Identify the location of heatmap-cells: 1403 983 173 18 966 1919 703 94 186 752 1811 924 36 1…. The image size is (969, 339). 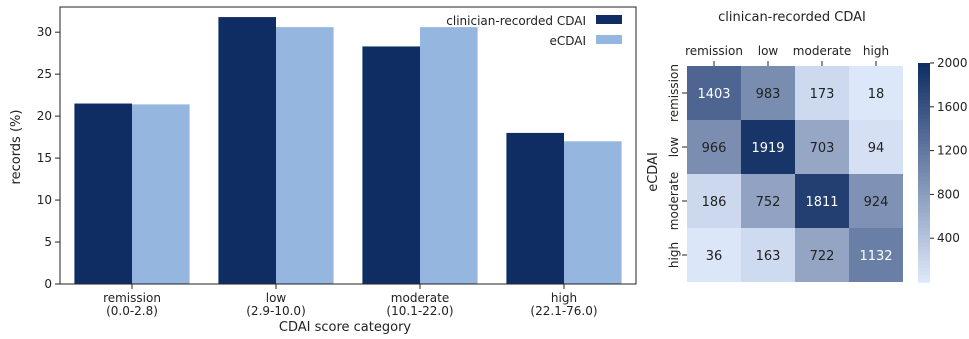
(795, 174).